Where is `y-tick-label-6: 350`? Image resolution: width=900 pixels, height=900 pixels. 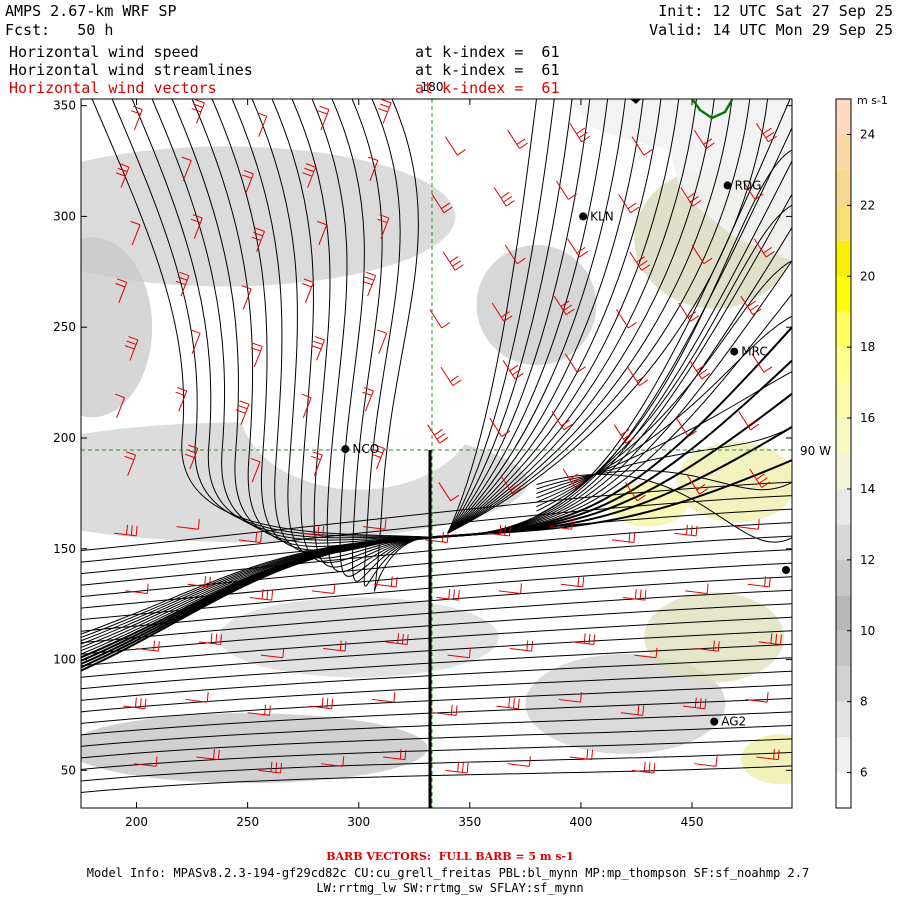 y-tick-label-6: 350 is located at coordinates (64, 106).